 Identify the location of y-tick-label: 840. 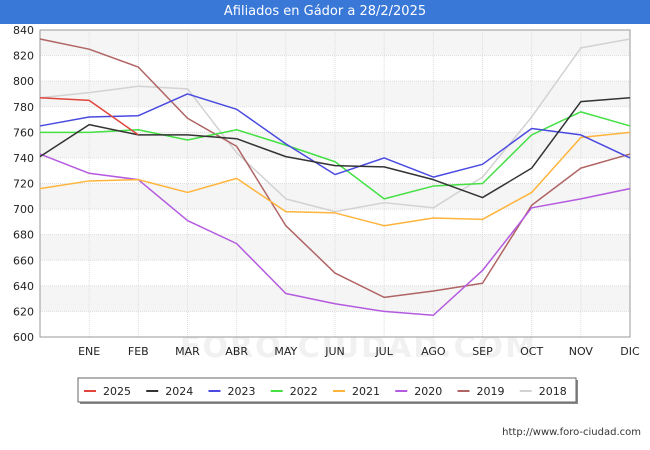
(23, 30).